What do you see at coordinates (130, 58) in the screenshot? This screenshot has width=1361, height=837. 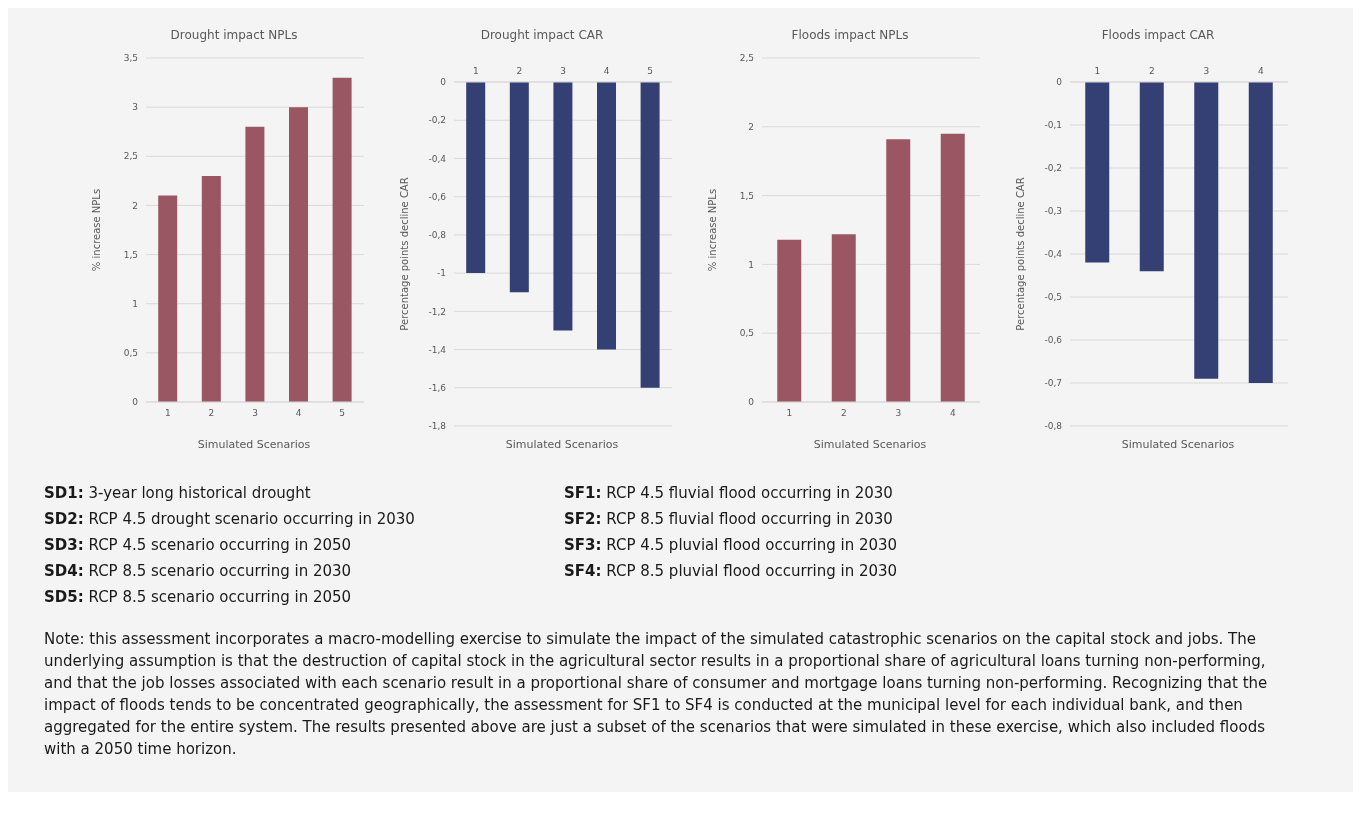 I see `y-tick-label: 3,5` at bounding box center [130, 58].